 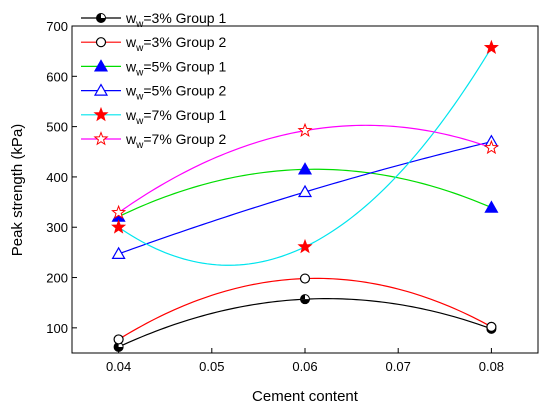 I want to click on x-tick-label: 0.04, so click(x=118, y=366).